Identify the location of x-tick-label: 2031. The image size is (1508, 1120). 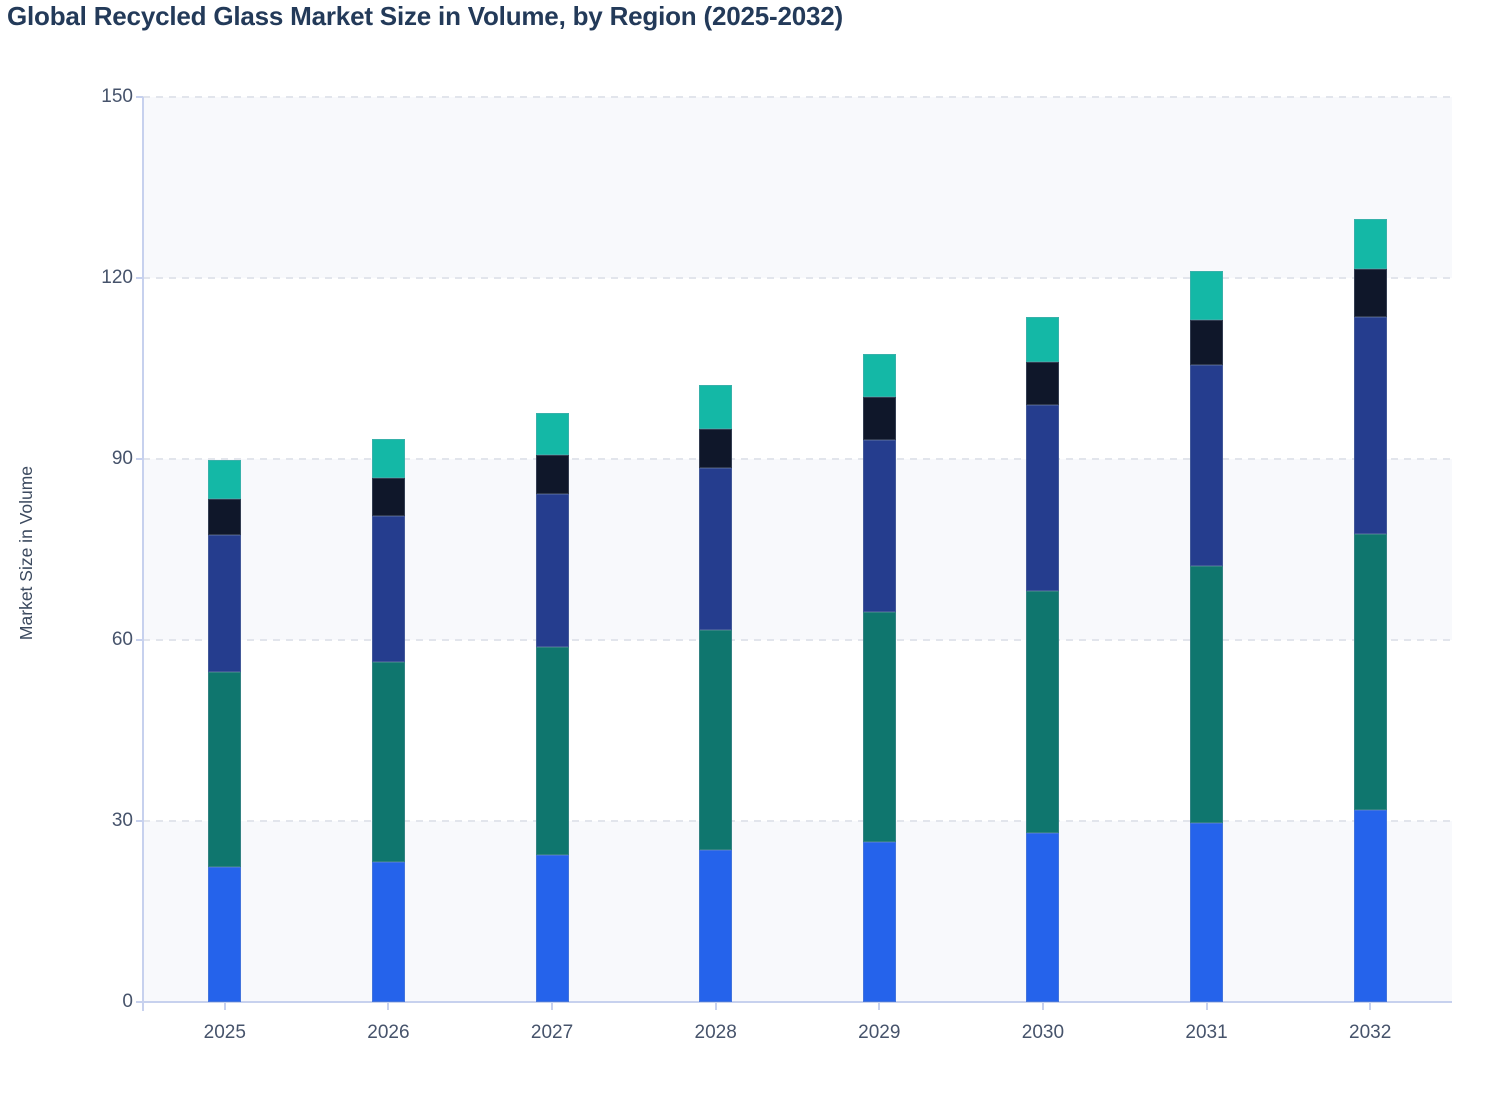
(1206, 1032).